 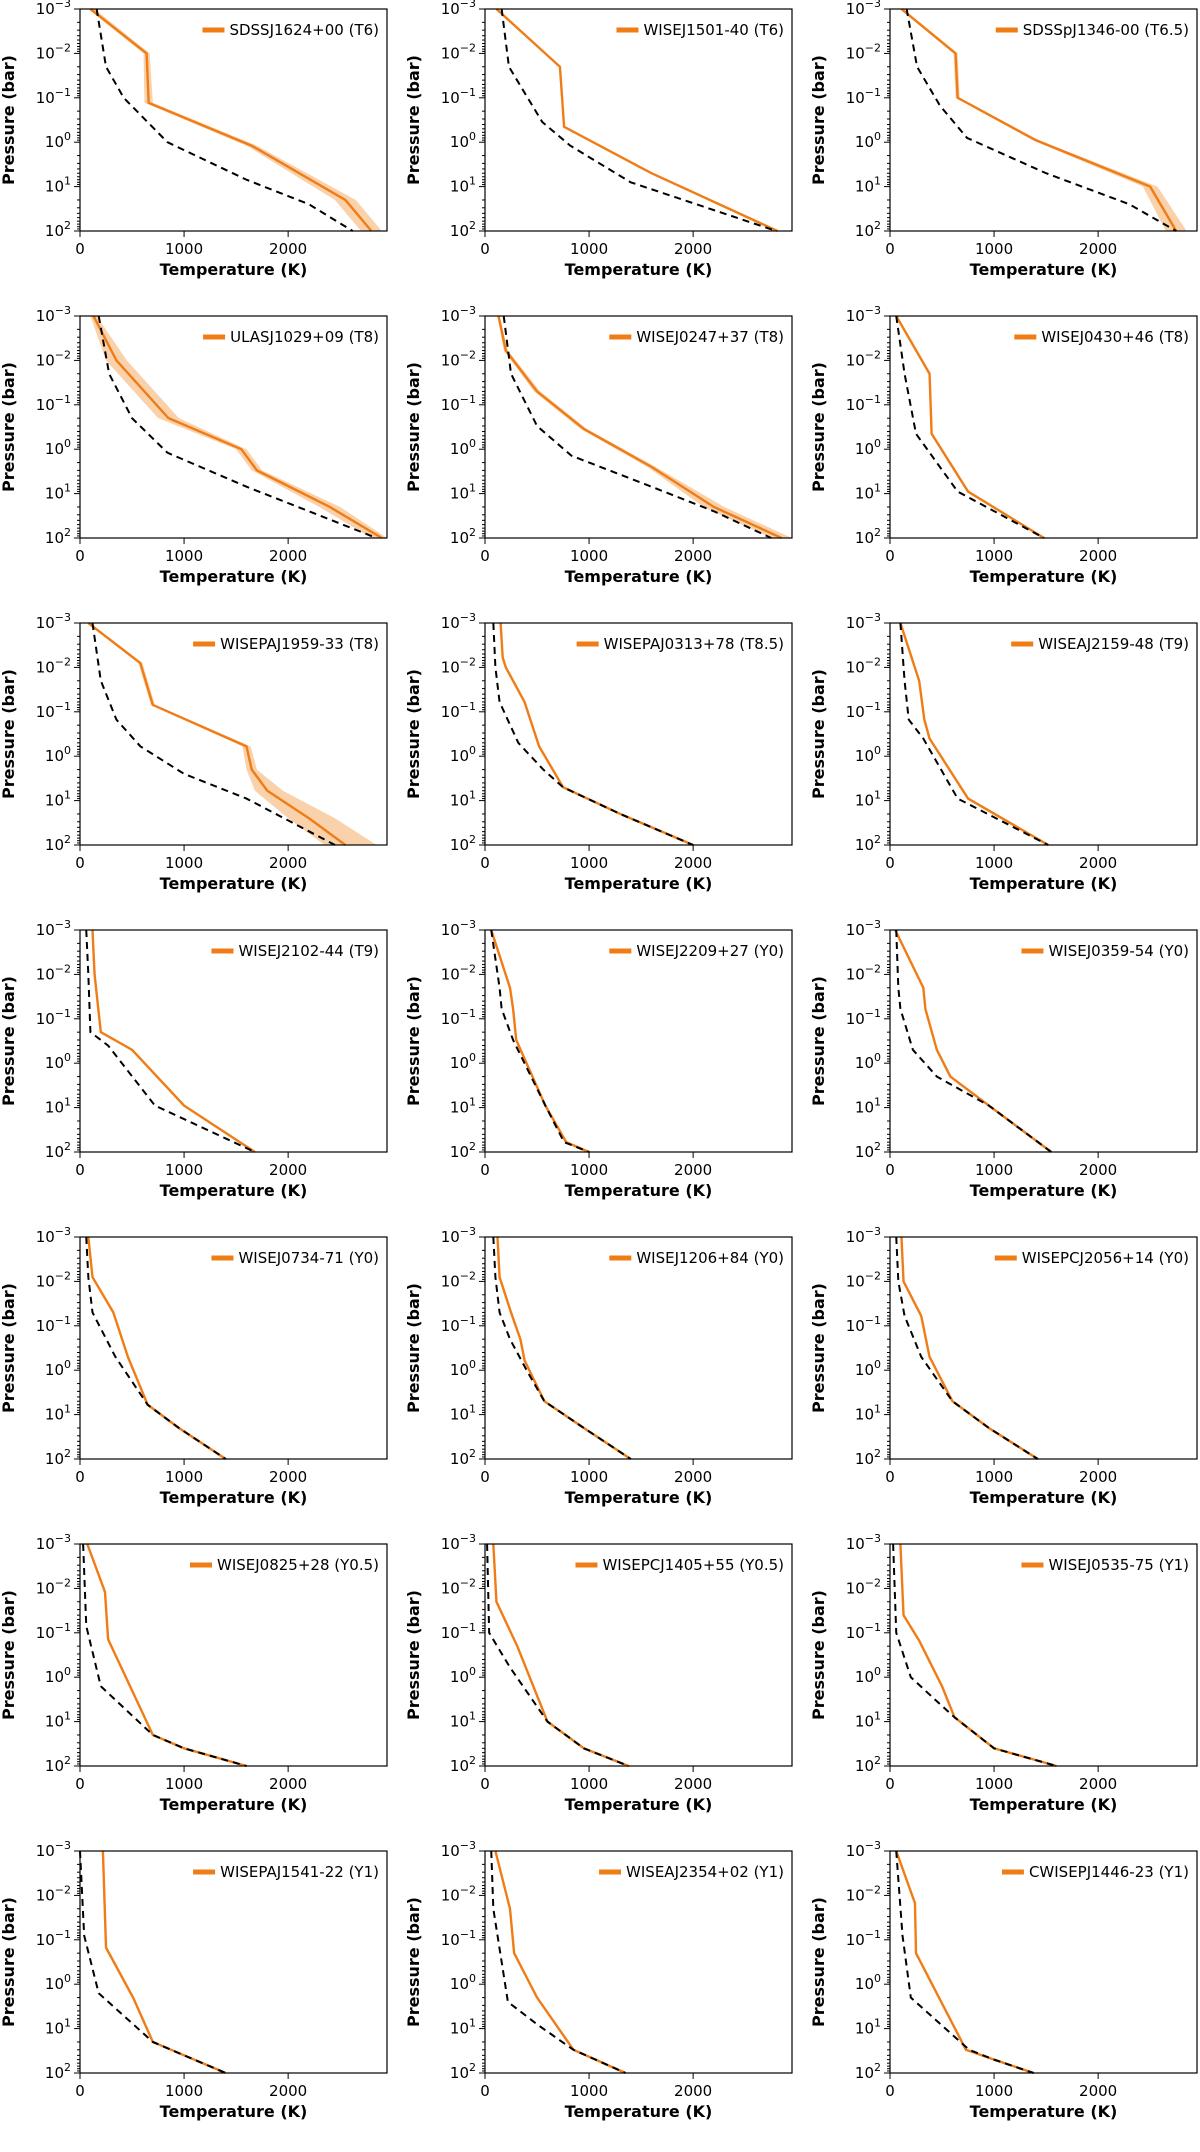 I want to click on legend-label: WISEJ0247+37 (T8), so click(x=710, y=337).